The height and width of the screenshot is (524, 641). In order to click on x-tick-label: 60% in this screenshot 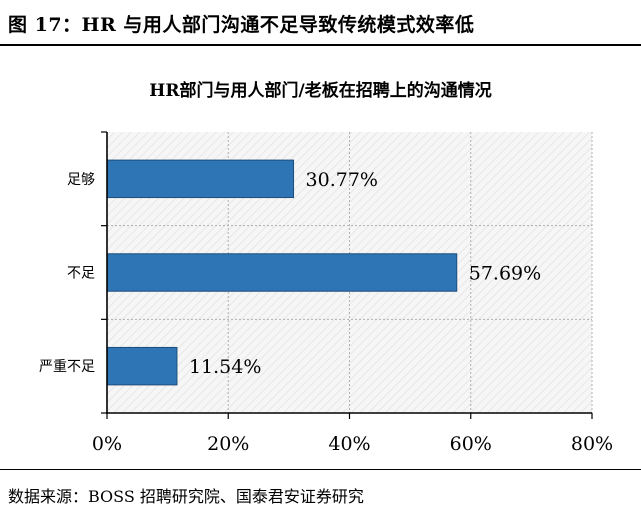, I will do `click(471, 444)`.